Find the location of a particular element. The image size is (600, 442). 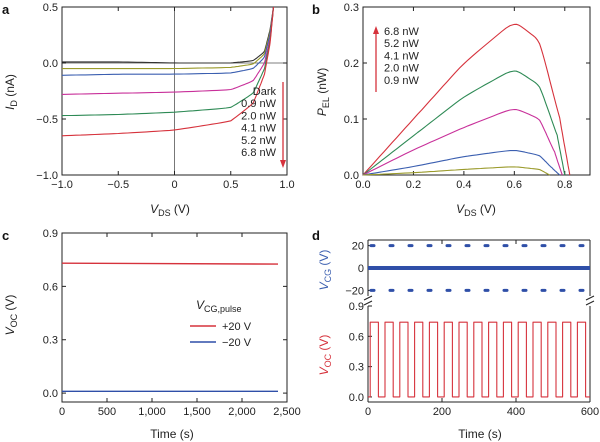

panel-a-legend-1: 0.9 nW is located at coordinates (258, 104).